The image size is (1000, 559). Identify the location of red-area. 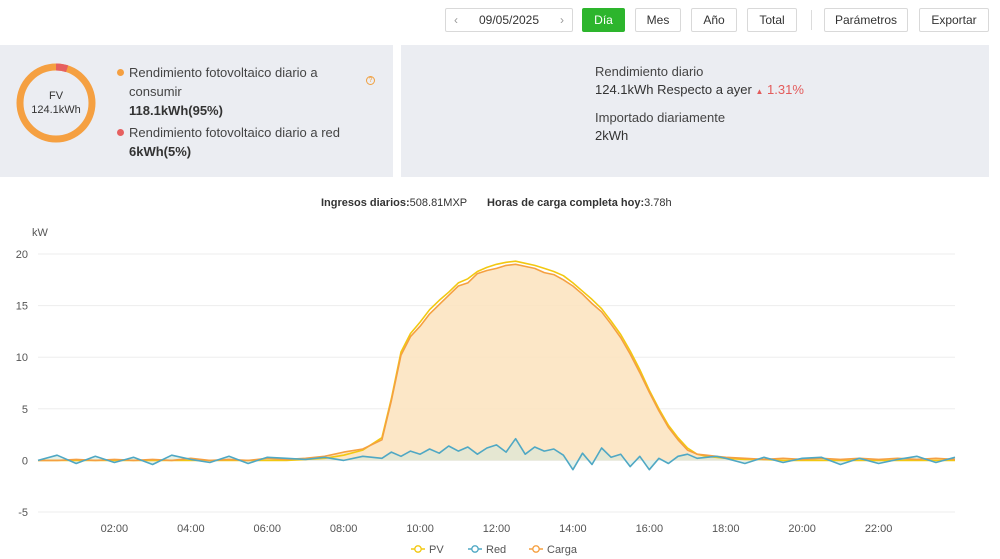
(496, 454).